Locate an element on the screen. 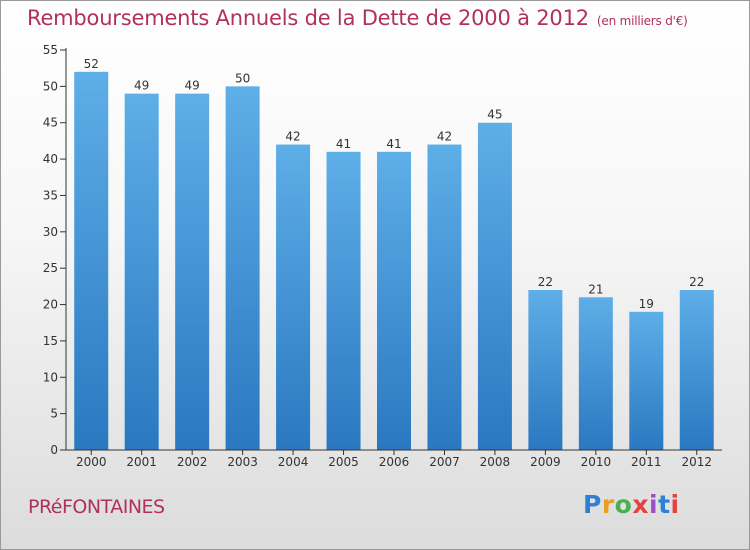 The height and width of the screenshot is (550, 750). x-tick-label: 2009 is located at coordinates (545, 462).